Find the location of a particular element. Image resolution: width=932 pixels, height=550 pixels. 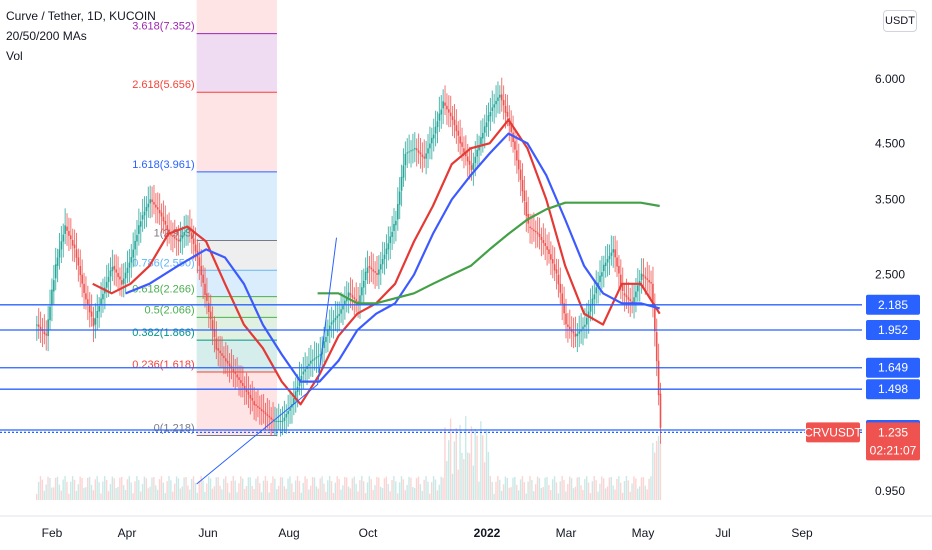

ma-indicator-label: 20/50/200 MAs is located at coordinates (46, 36).